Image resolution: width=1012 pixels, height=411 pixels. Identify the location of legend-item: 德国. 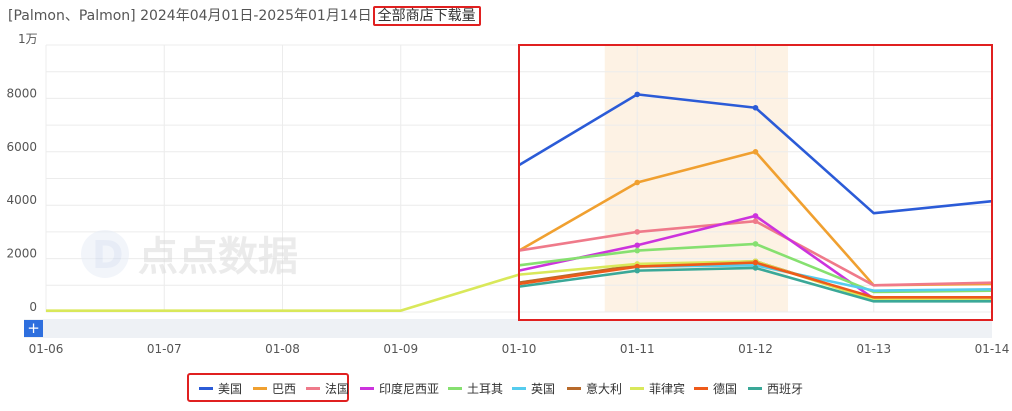
(715, 388).